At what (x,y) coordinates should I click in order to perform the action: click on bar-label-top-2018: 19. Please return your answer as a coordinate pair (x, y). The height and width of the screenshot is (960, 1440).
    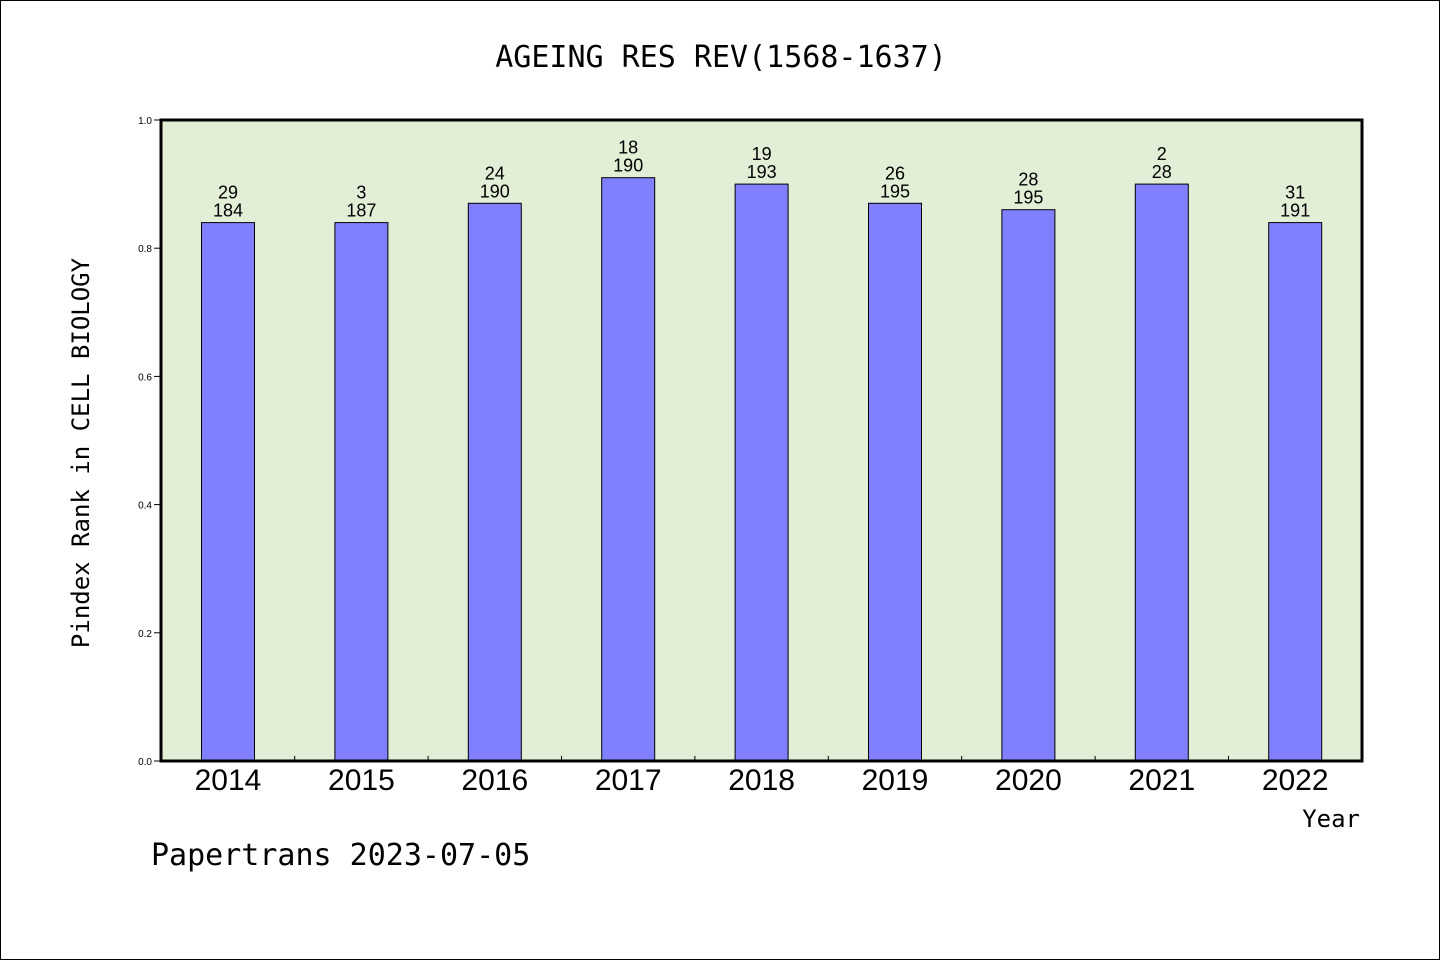
    Looking at the image, I should click on (762, 154).